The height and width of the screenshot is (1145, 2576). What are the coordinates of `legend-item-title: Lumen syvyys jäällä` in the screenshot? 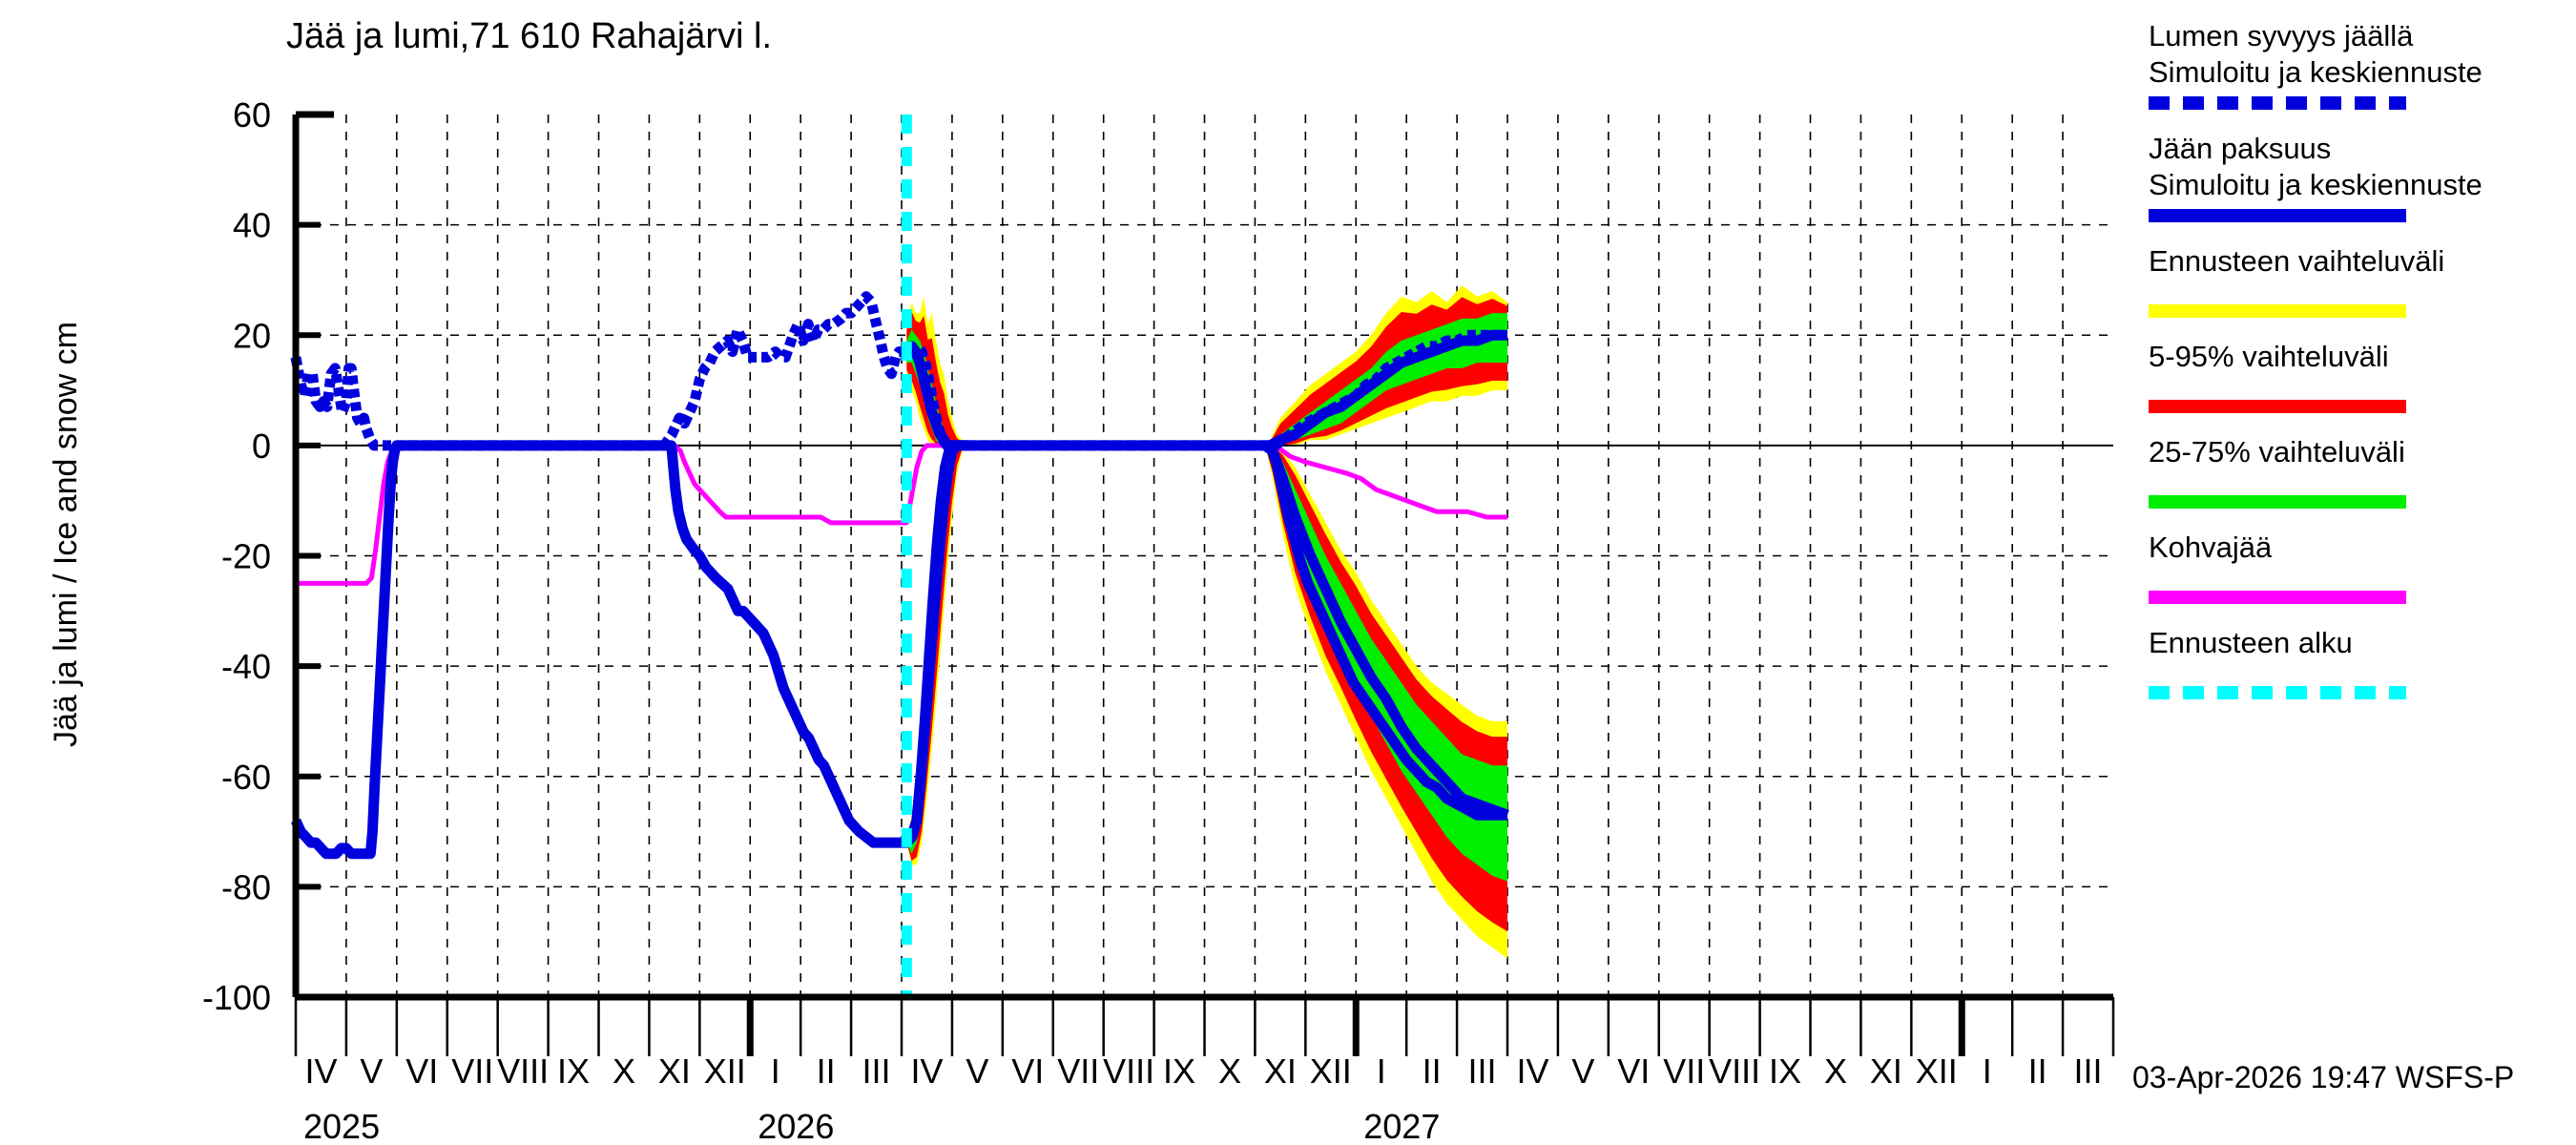 It's located at (2281, 35).